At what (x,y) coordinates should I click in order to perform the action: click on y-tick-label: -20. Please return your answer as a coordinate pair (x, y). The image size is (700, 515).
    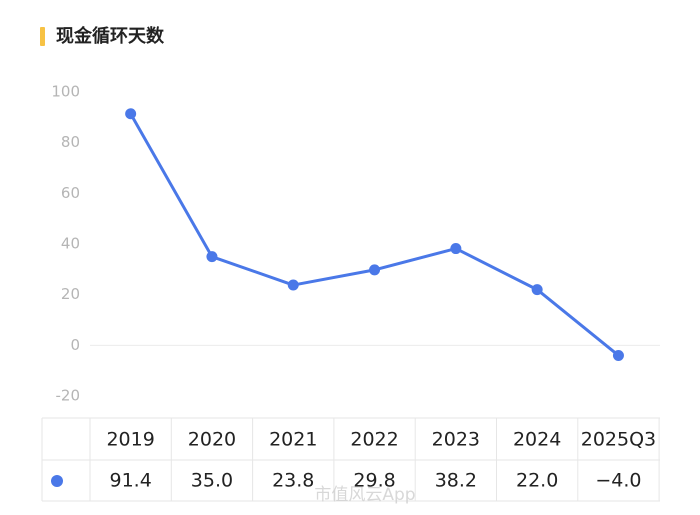
    Looking at the image, I should click on (68, 396).